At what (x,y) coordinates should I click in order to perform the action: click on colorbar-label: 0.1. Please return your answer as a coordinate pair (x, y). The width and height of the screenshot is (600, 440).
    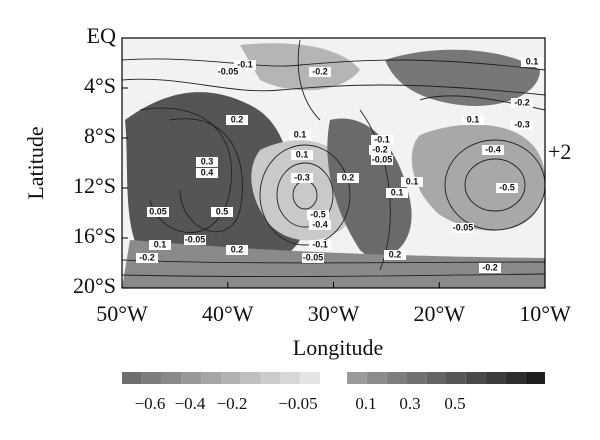
    Looking at the image, I should click on (365, 403).